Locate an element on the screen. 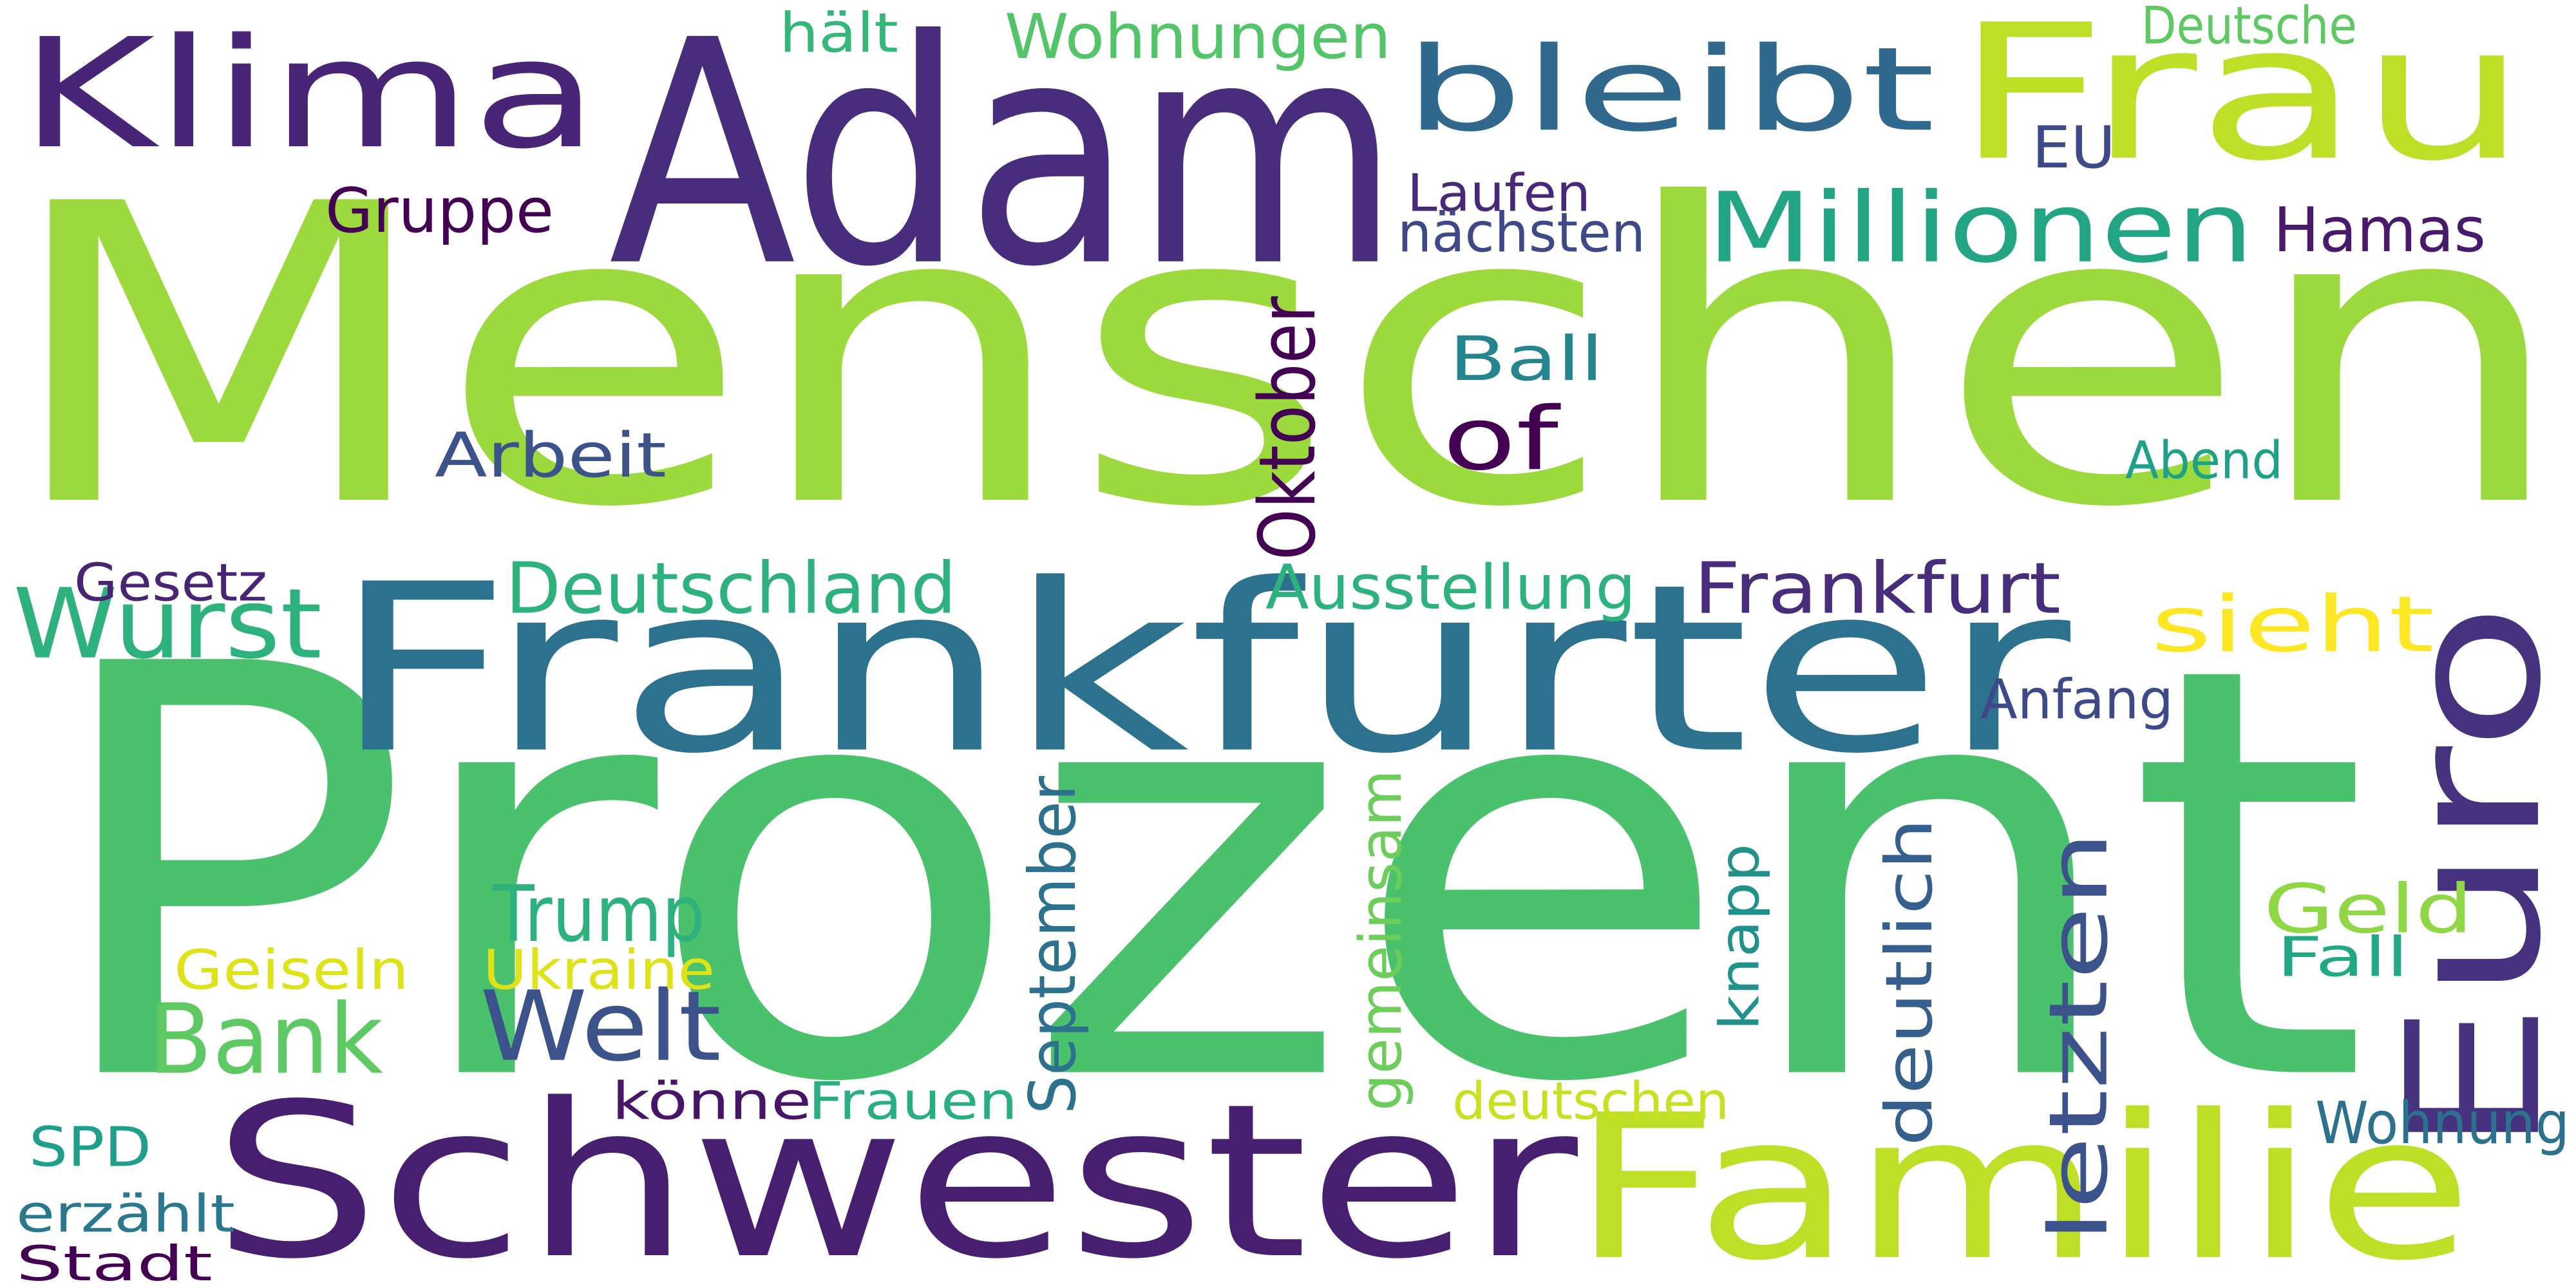 The width and height of the screenshot is (2576, 1288). word-wurst: Wurst is located at coordinates (168, 624).